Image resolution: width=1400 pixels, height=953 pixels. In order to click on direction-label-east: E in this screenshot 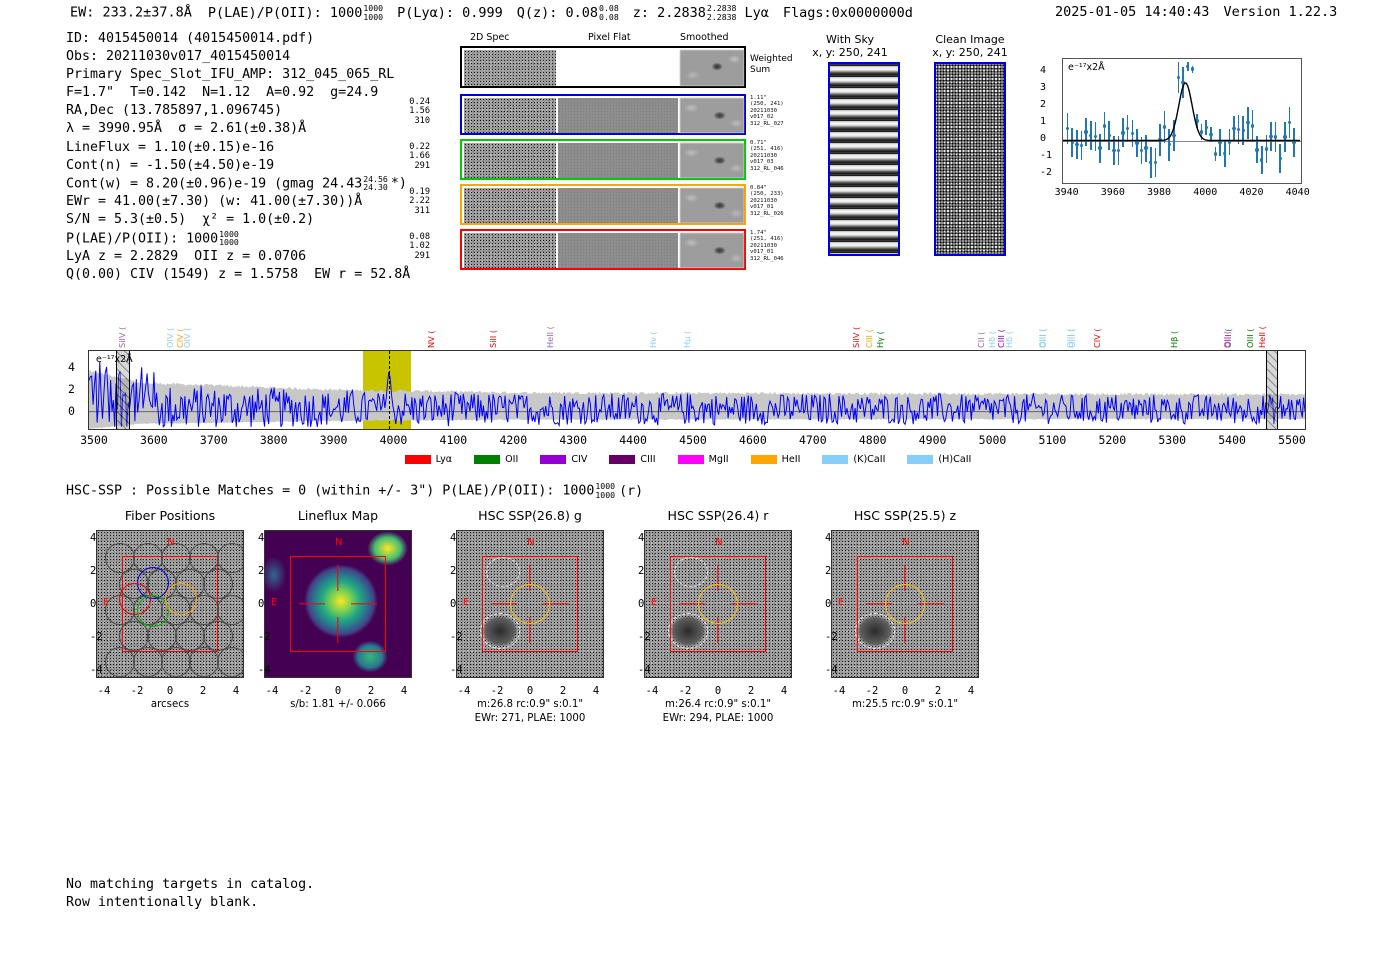, I will do `click(466, 602)`.